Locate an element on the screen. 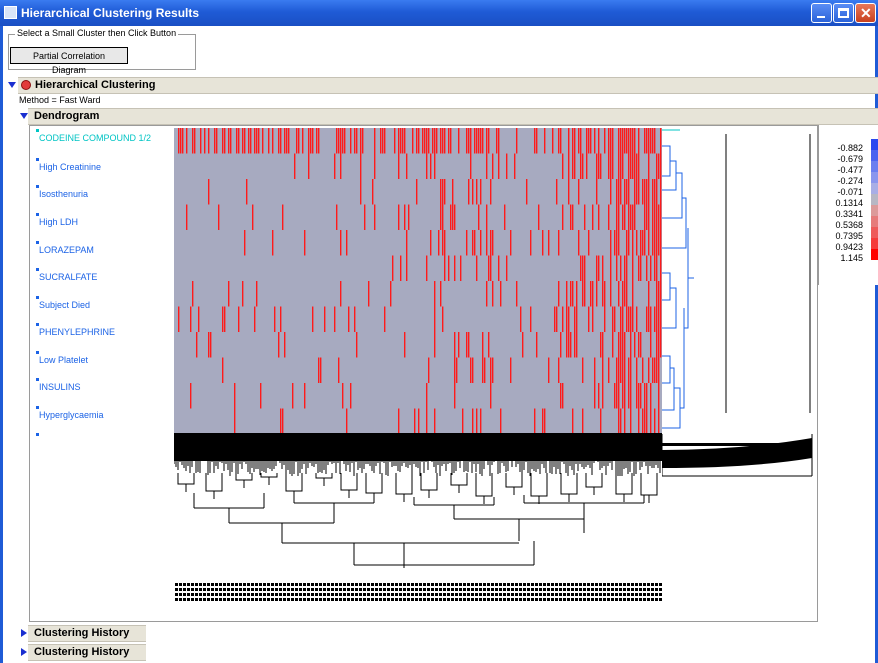  row-label: INSULINS is located at coordinates (60, 387).